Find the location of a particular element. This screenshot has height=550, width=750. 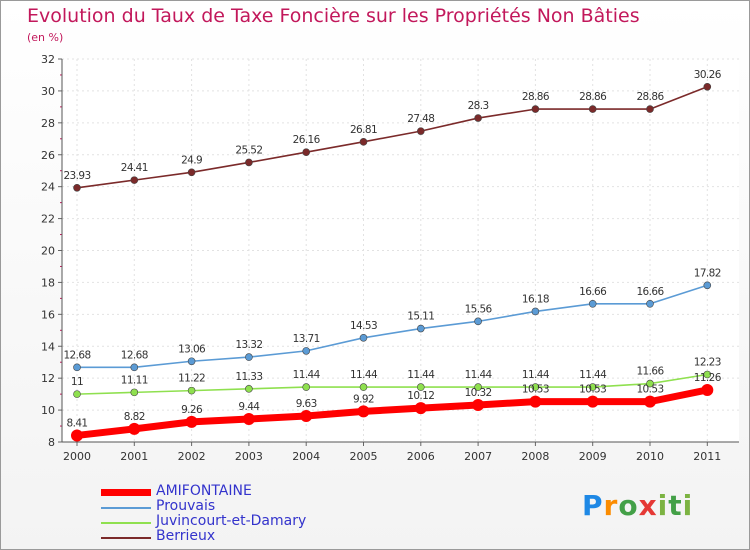

data-label-prouvais: 13.71 is located at coordinates (306, 339).